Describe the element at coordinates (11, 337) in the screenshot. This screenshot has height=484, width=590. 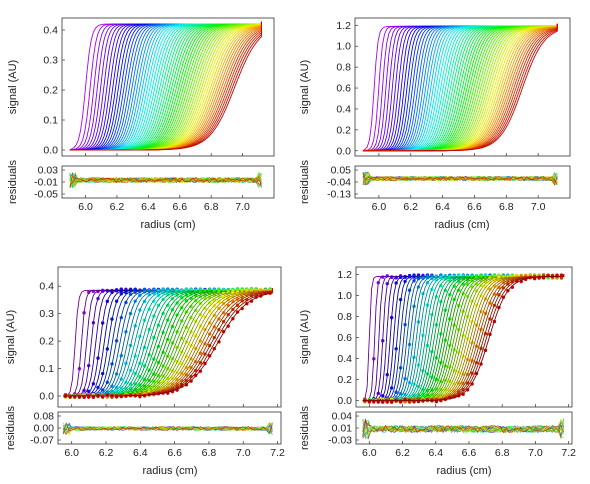
I see `y-axis-label: signal (AU)` at that location.